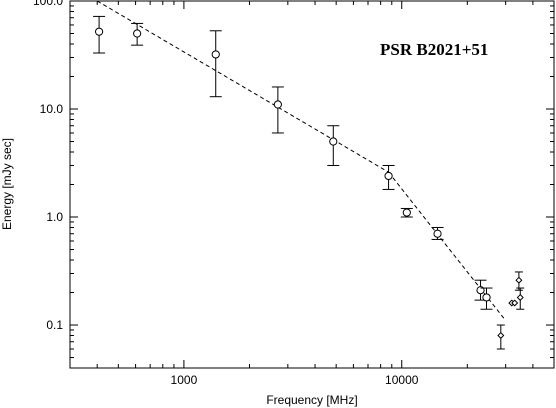  I want to click on y-axis-title: Energy [mJy sec], so click(7, 184).